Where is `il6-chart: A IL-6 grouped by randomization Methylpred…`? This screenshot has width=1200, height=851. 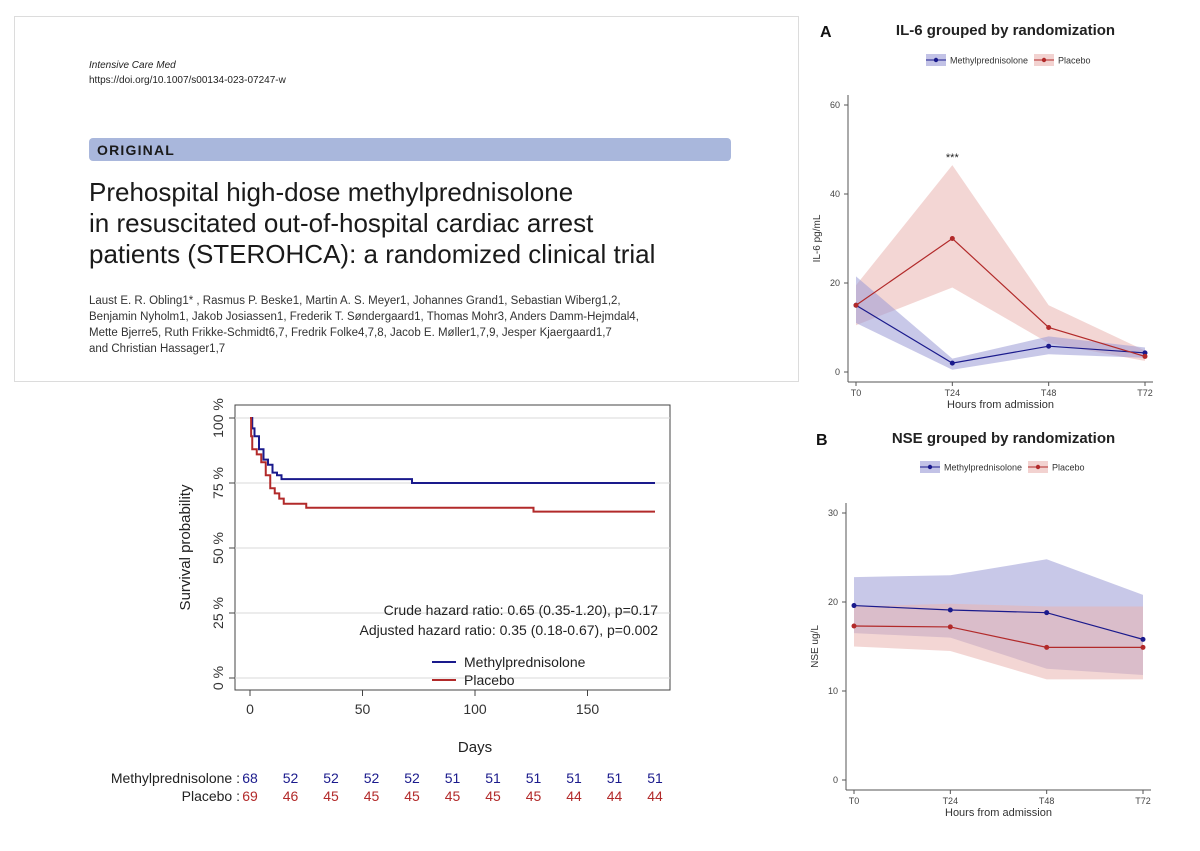 il6-chart: A IL-6 grouped by randomization Methylpred… is located at coordinates (982, 216).